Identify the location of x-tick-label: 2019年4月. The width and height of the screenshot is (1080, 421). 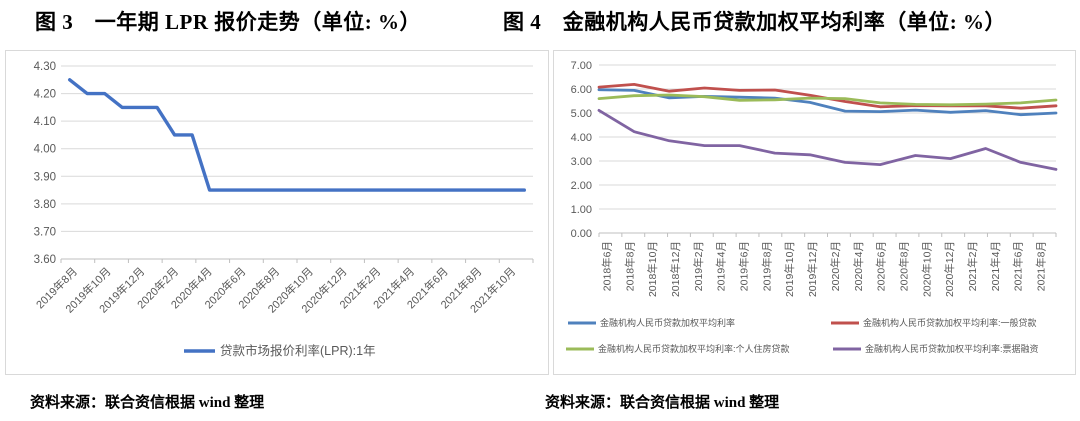
(721, 266).